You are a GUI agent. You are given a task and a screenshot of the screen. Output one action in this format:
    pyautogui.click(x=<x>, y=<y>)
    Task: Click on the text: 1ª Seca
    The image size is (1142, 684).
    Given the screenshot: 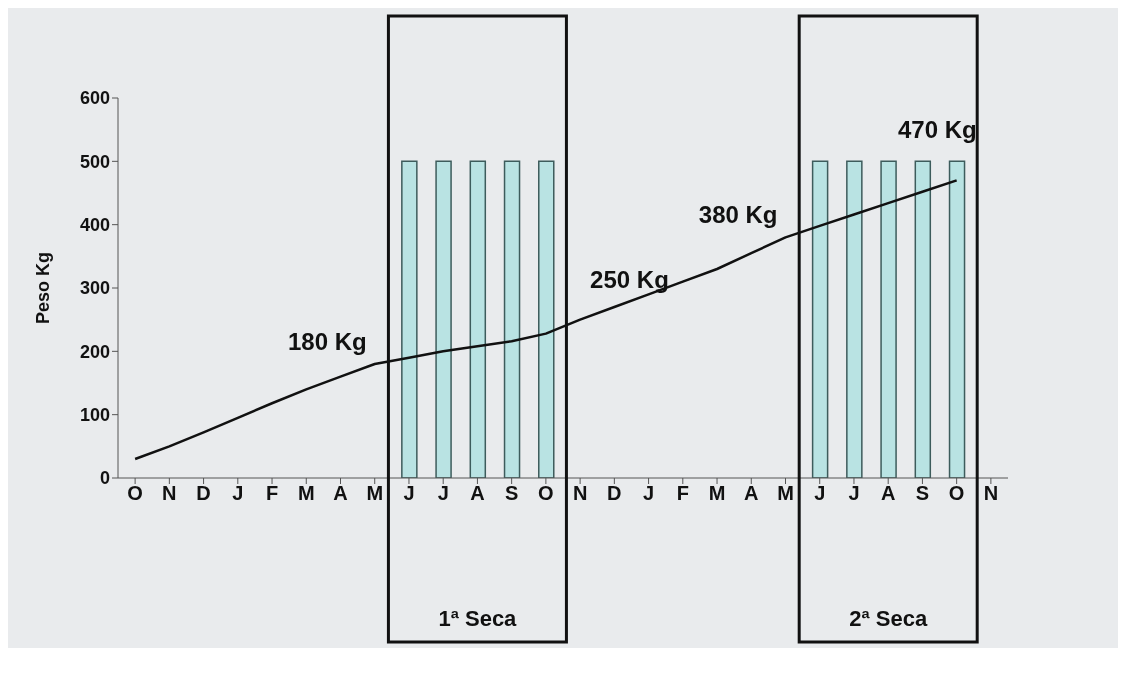 What is the action you would take?
    pyautogui.click(x=478, y=618)
    